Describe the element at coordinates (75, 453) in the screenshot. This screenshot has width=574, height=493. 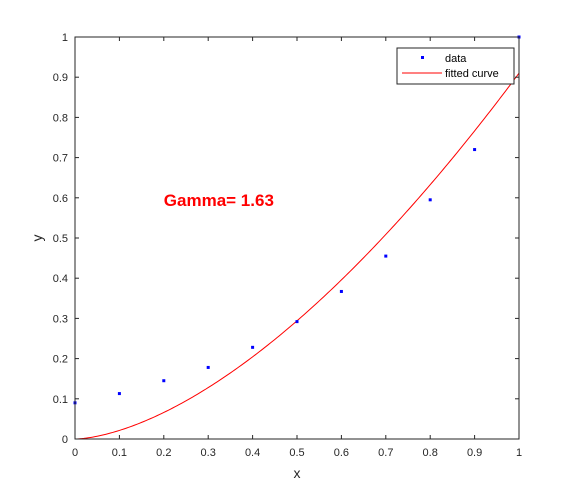
I see `x-tick-label: 0` at that location.